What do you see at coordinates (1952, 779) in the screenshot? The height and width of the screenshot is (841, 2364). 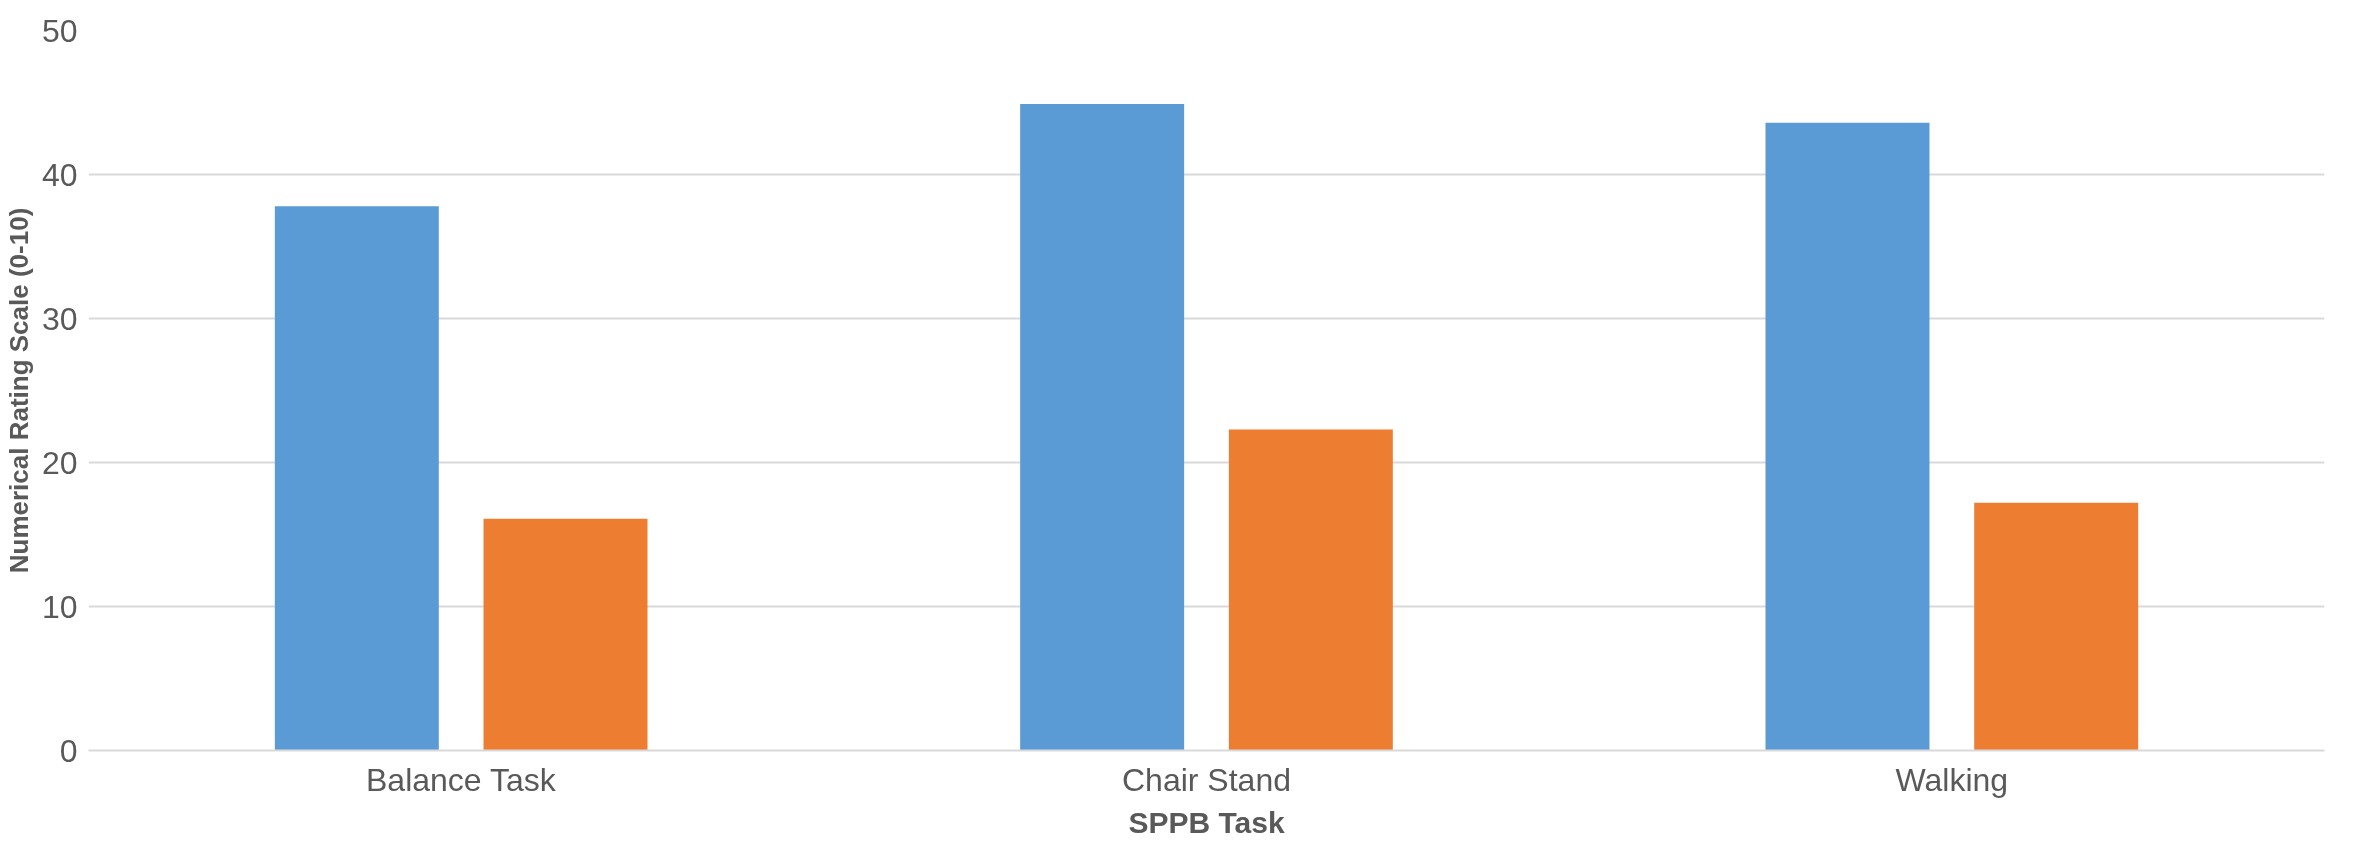 I see `x-tick-label: Walking` at bounding box center [1952, 779].